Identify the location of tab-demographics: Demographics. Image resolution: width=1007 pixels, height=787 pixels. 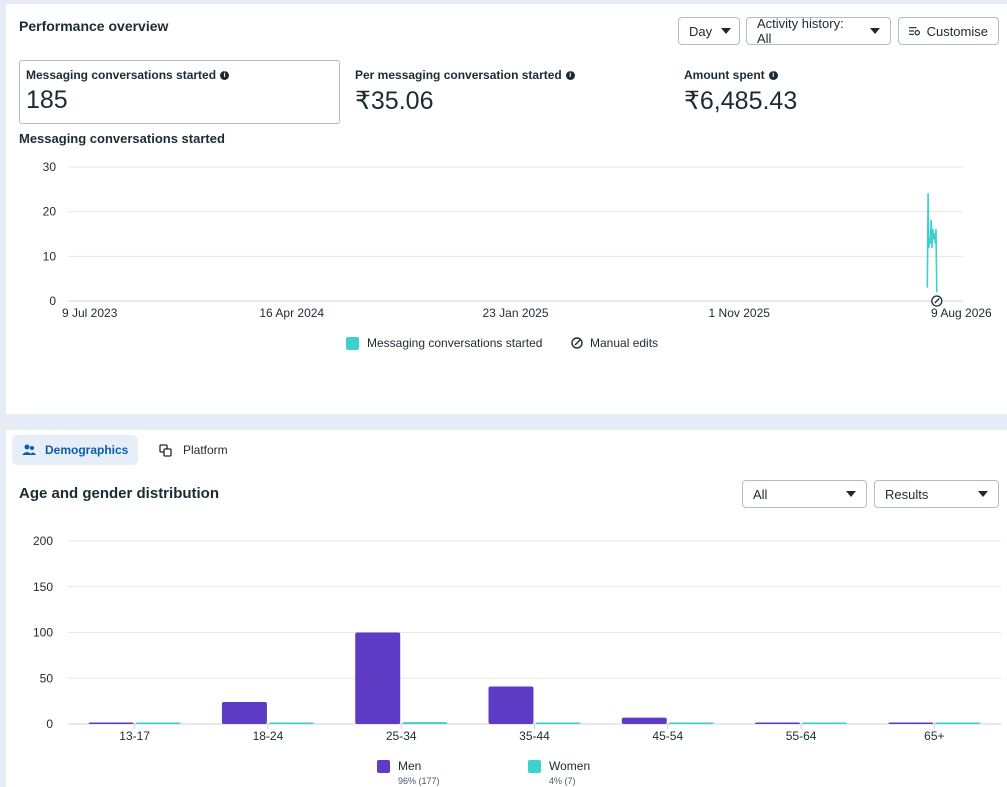
(75, 450).